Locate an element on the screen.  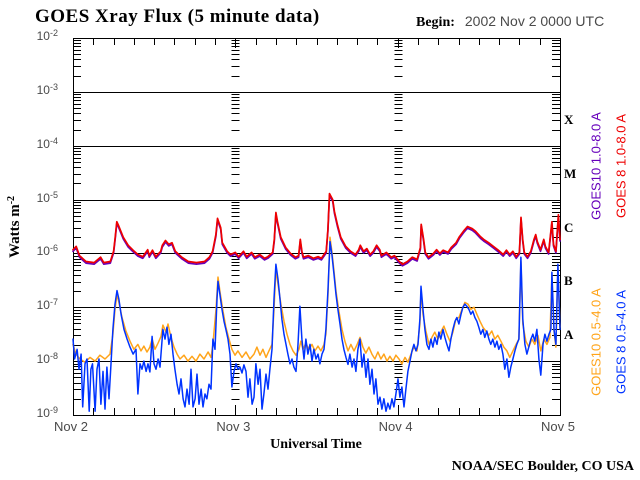
y-tick-label: 10⁻⁹ is located at coordinates (47, 412).